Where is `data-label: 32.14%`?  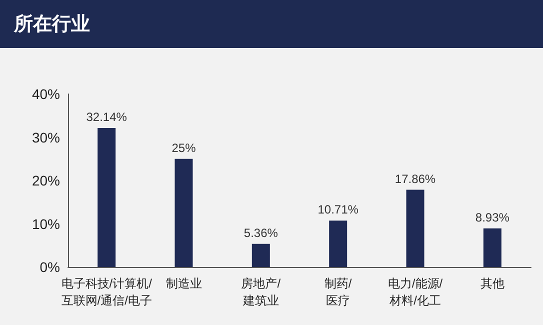 data-label: 32.14% is located at coordinates (107, 117).